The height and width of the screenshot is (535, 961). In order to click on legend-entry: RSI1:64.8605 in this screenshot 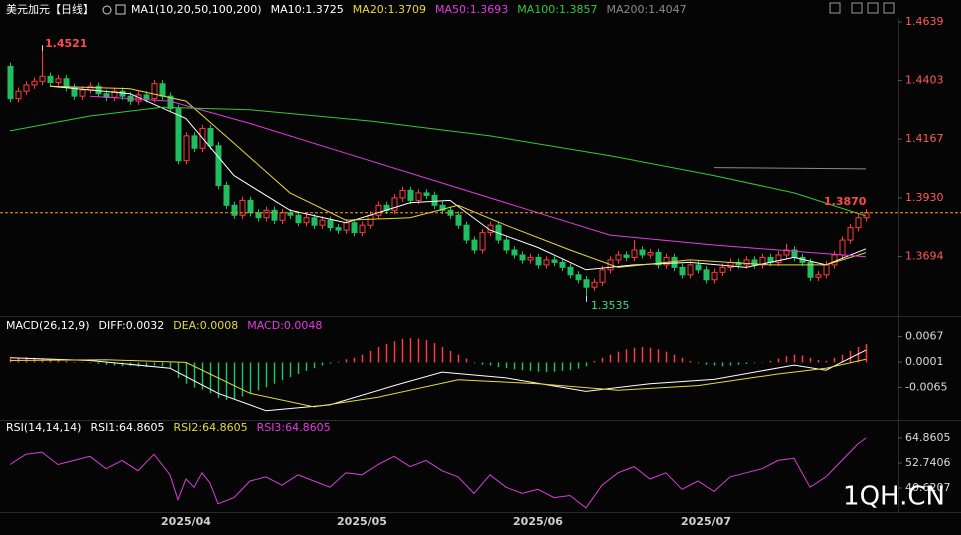, I will do `click(127, 427)`.